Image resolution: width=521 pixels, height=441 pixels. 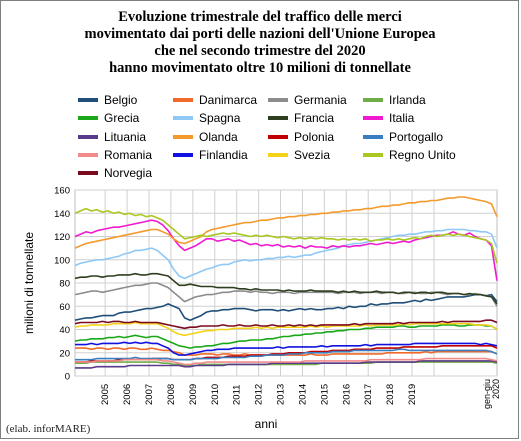 I want to click on y-tick-label: 60, so click(x=64, y=307).